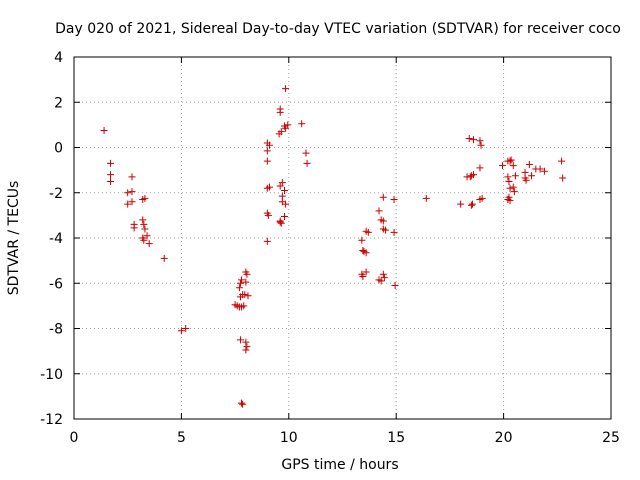 The height and width of the screenshot is (480, 640). Describe the element at coordinates (14, 238) in the screenshot. I see `y-axis-label: SDTVAR / TECUs` at that location.